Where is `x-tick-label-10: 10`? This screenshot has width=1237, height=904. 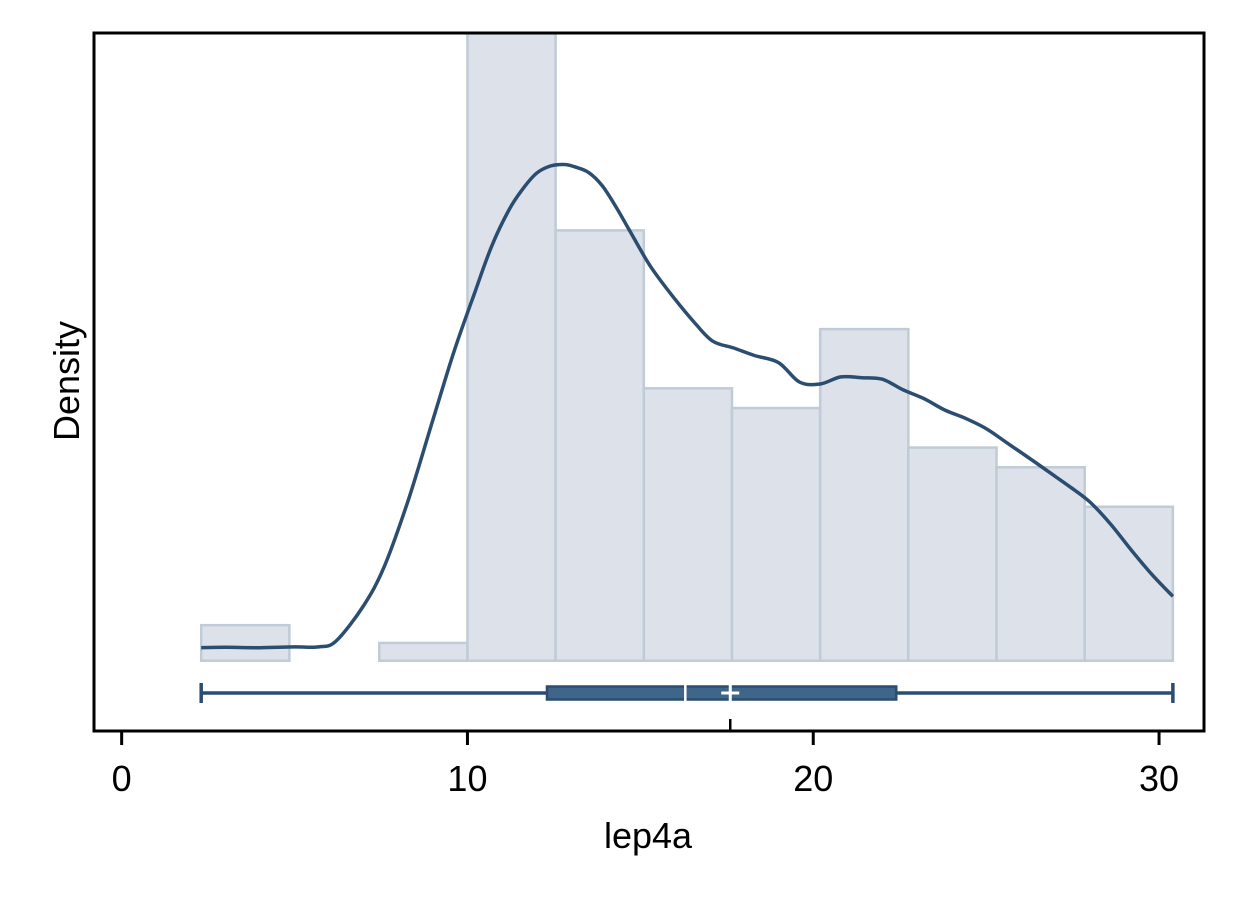 x-tick-label-10: 10 is located at coordinates (467, 778).